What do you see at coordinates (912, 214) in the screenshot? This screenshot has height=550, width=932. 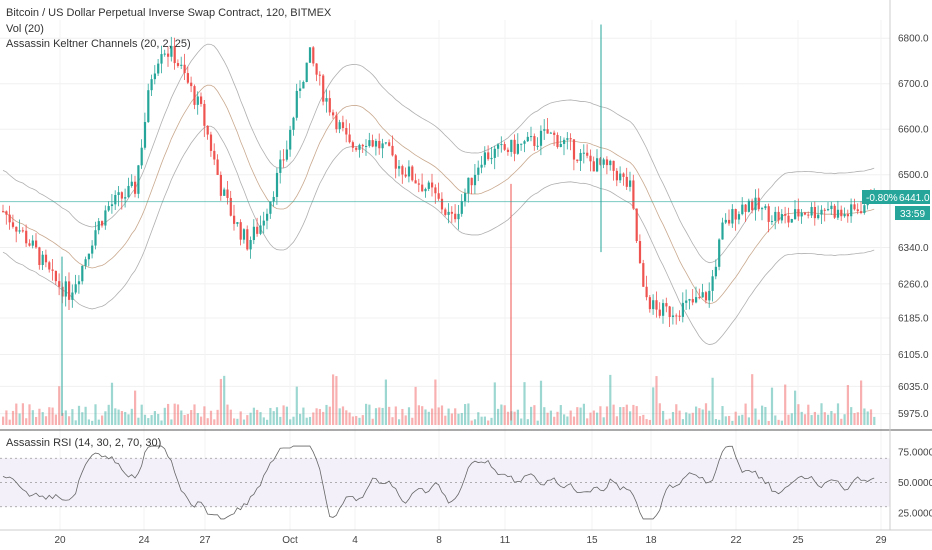 I see `timer-badge-text: 33:59` at bounding box center [912, 214].